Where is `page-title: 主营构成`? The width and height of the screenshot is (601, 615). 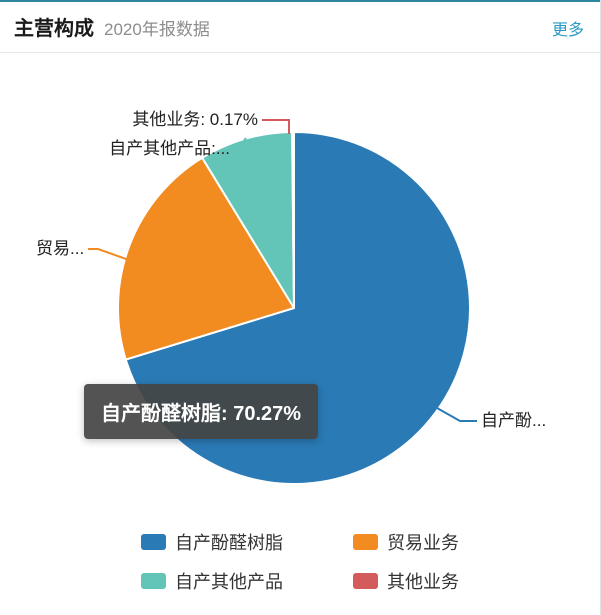 page-title: 主营构成 is located at coordinates (54, 29).